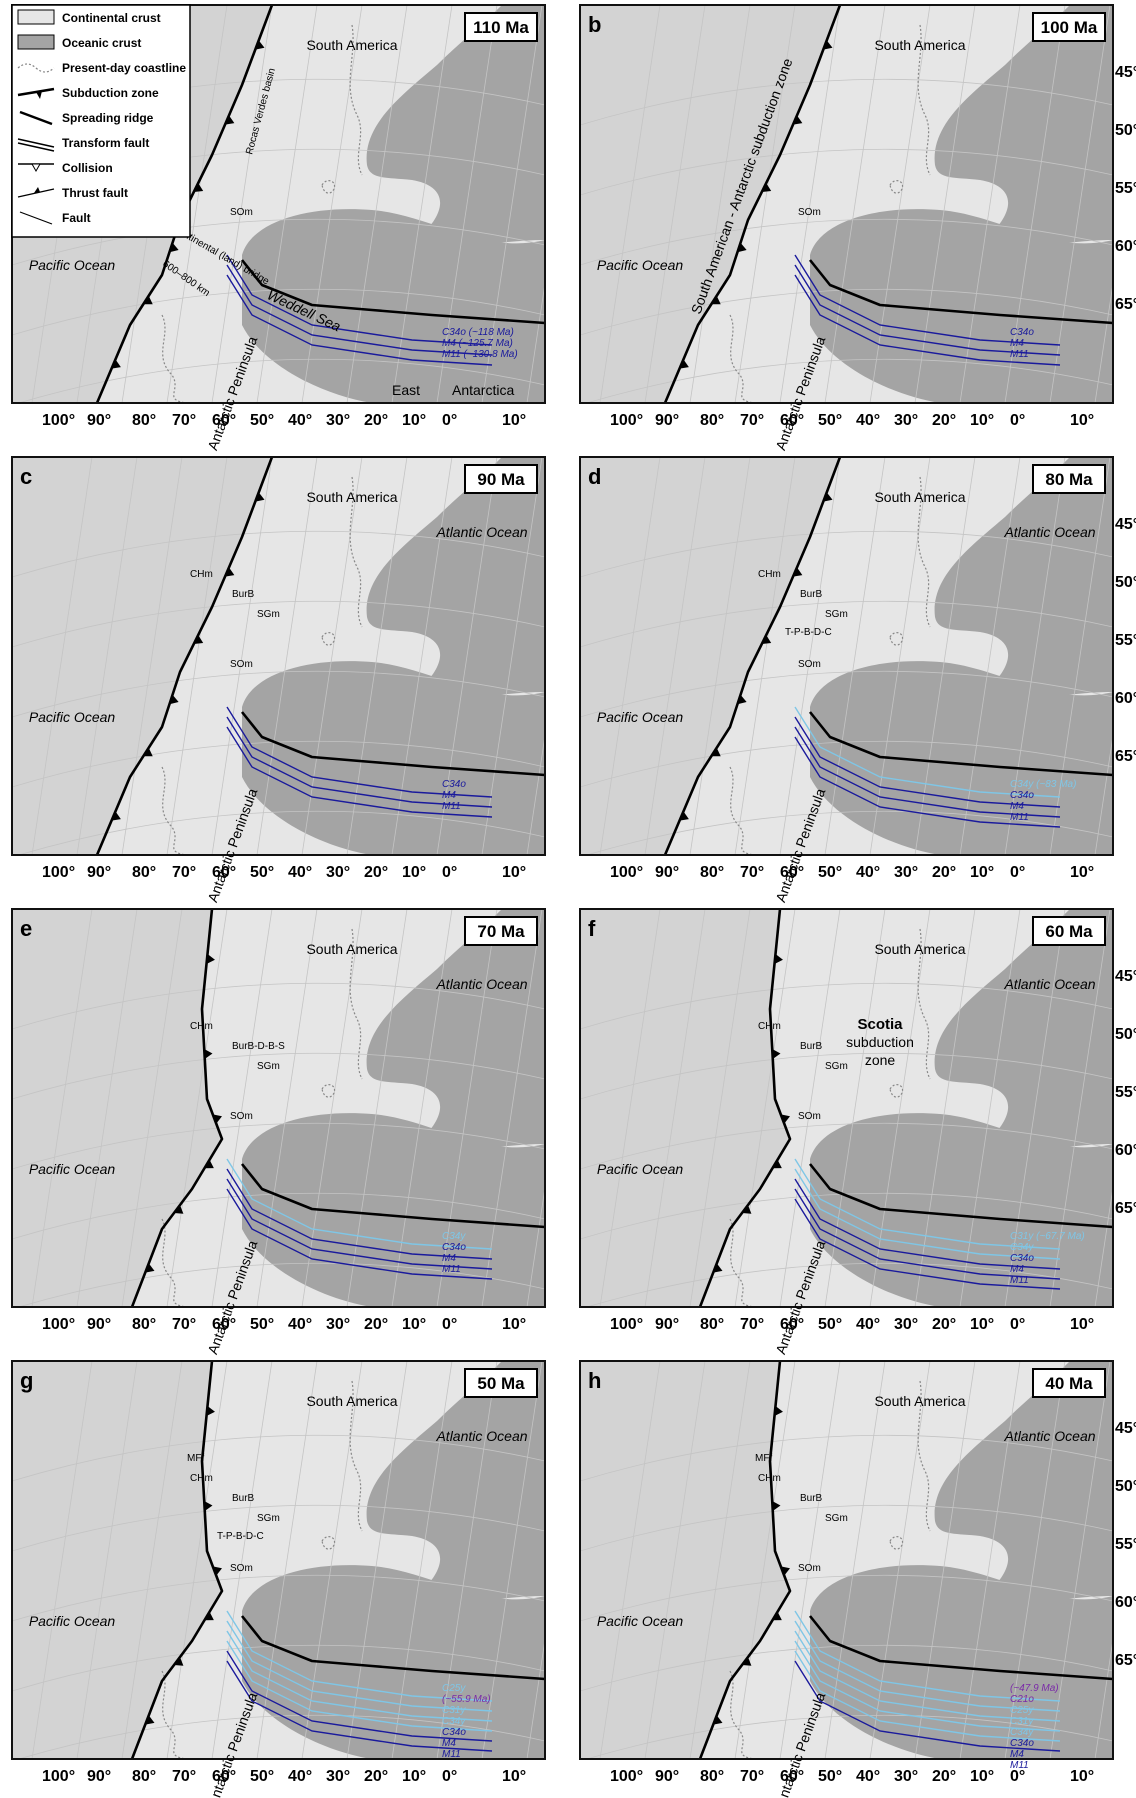  What do you see at coordinates (1125, 1208) in the screenshot?
I see `latitude-label: 65°` at bounding box center [1125, 1208].